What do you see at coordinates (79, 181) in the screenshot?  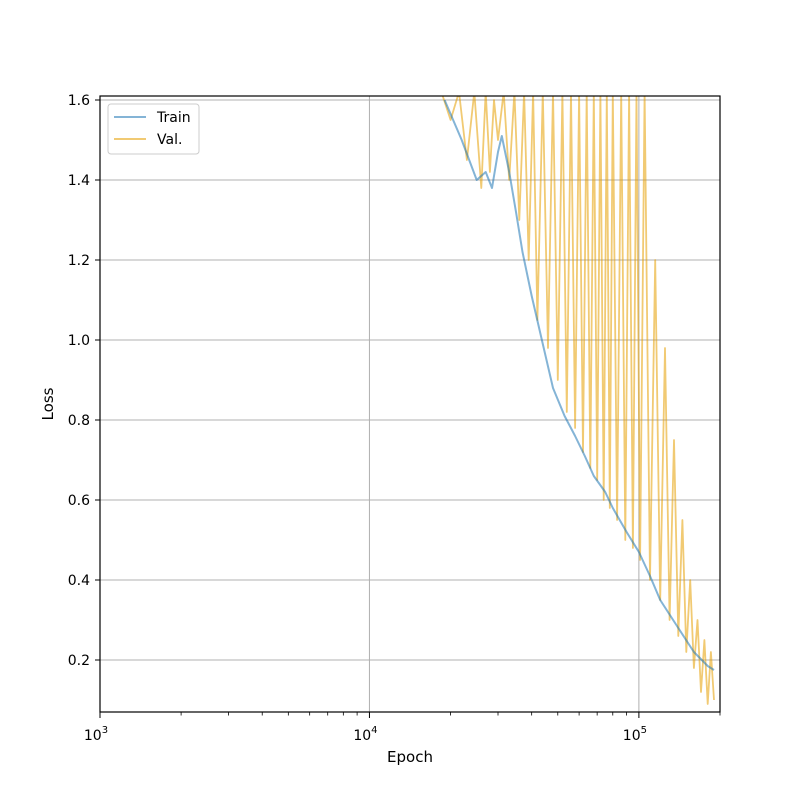 I see `y-tick-label: 1.4` at bounding box center [79, 181].